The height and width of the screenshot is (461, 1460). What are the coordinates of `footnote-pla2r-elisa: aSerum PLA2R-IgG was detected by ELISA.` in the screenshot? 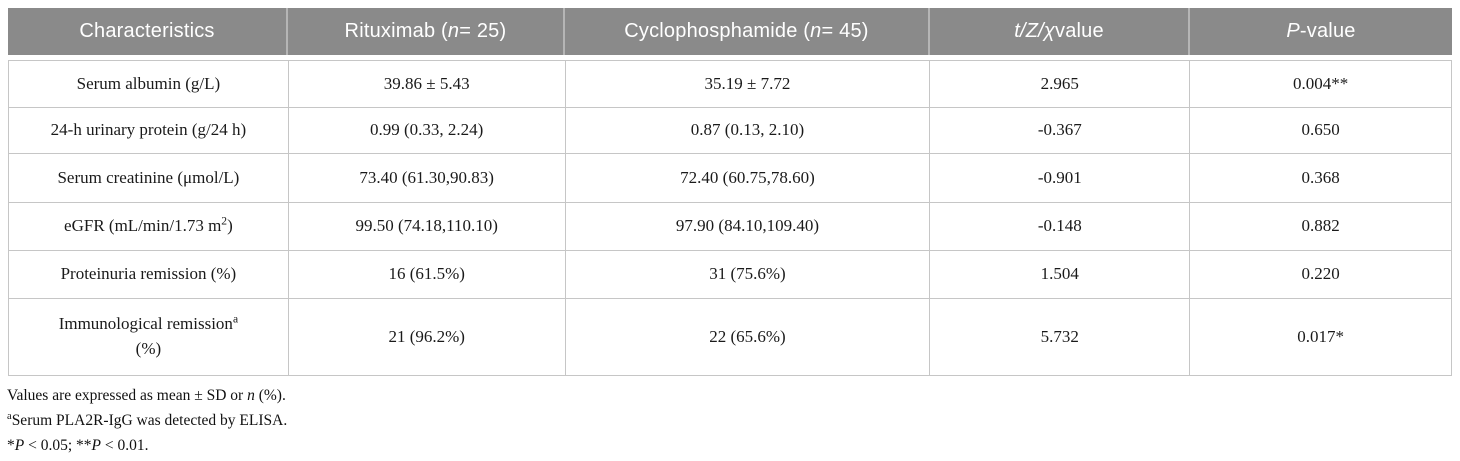 It's located at (147, 420).